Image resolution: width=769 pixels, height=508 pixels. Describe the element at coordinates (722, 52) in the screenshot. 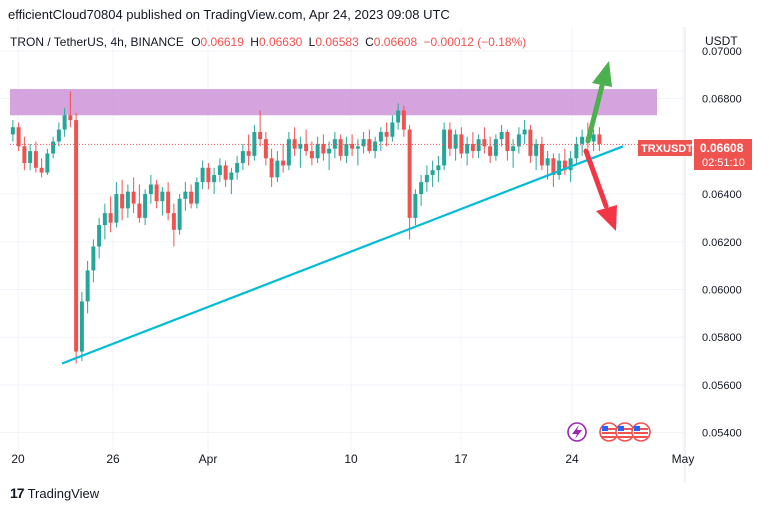

I see `price-tick-label: 0.07000` at that location.